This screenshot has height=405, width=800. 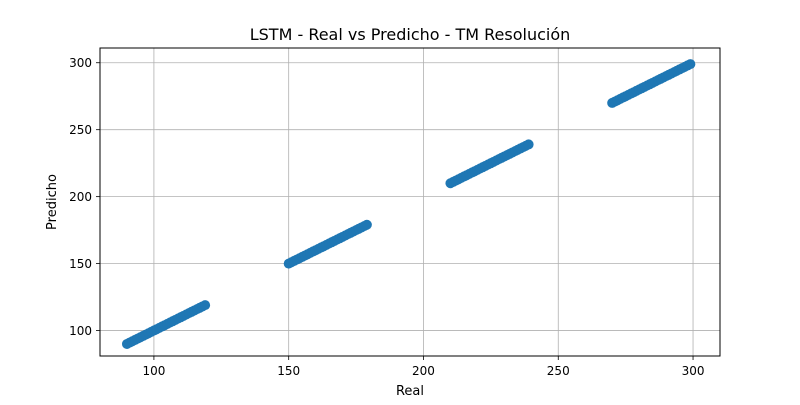 What do you see at coordinates (80, 197) in the screenshot?
I see `y-tick-label: 200` at bounding box center [80, 197].